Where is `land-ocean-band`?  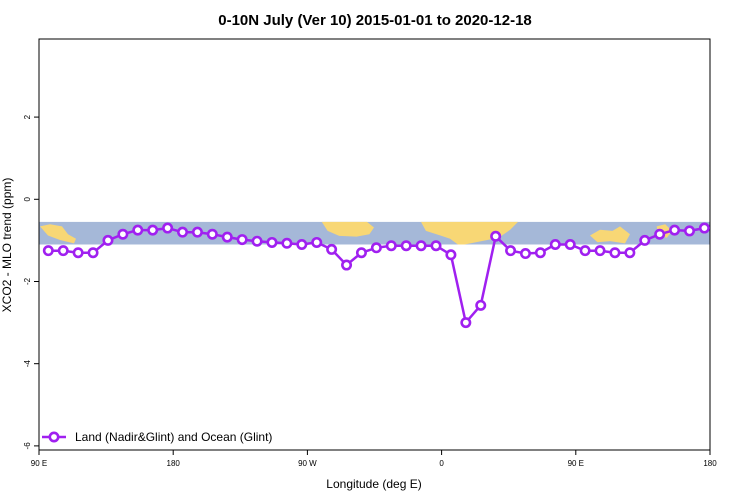
land-ocean-band is located at coordinates (374, 233).